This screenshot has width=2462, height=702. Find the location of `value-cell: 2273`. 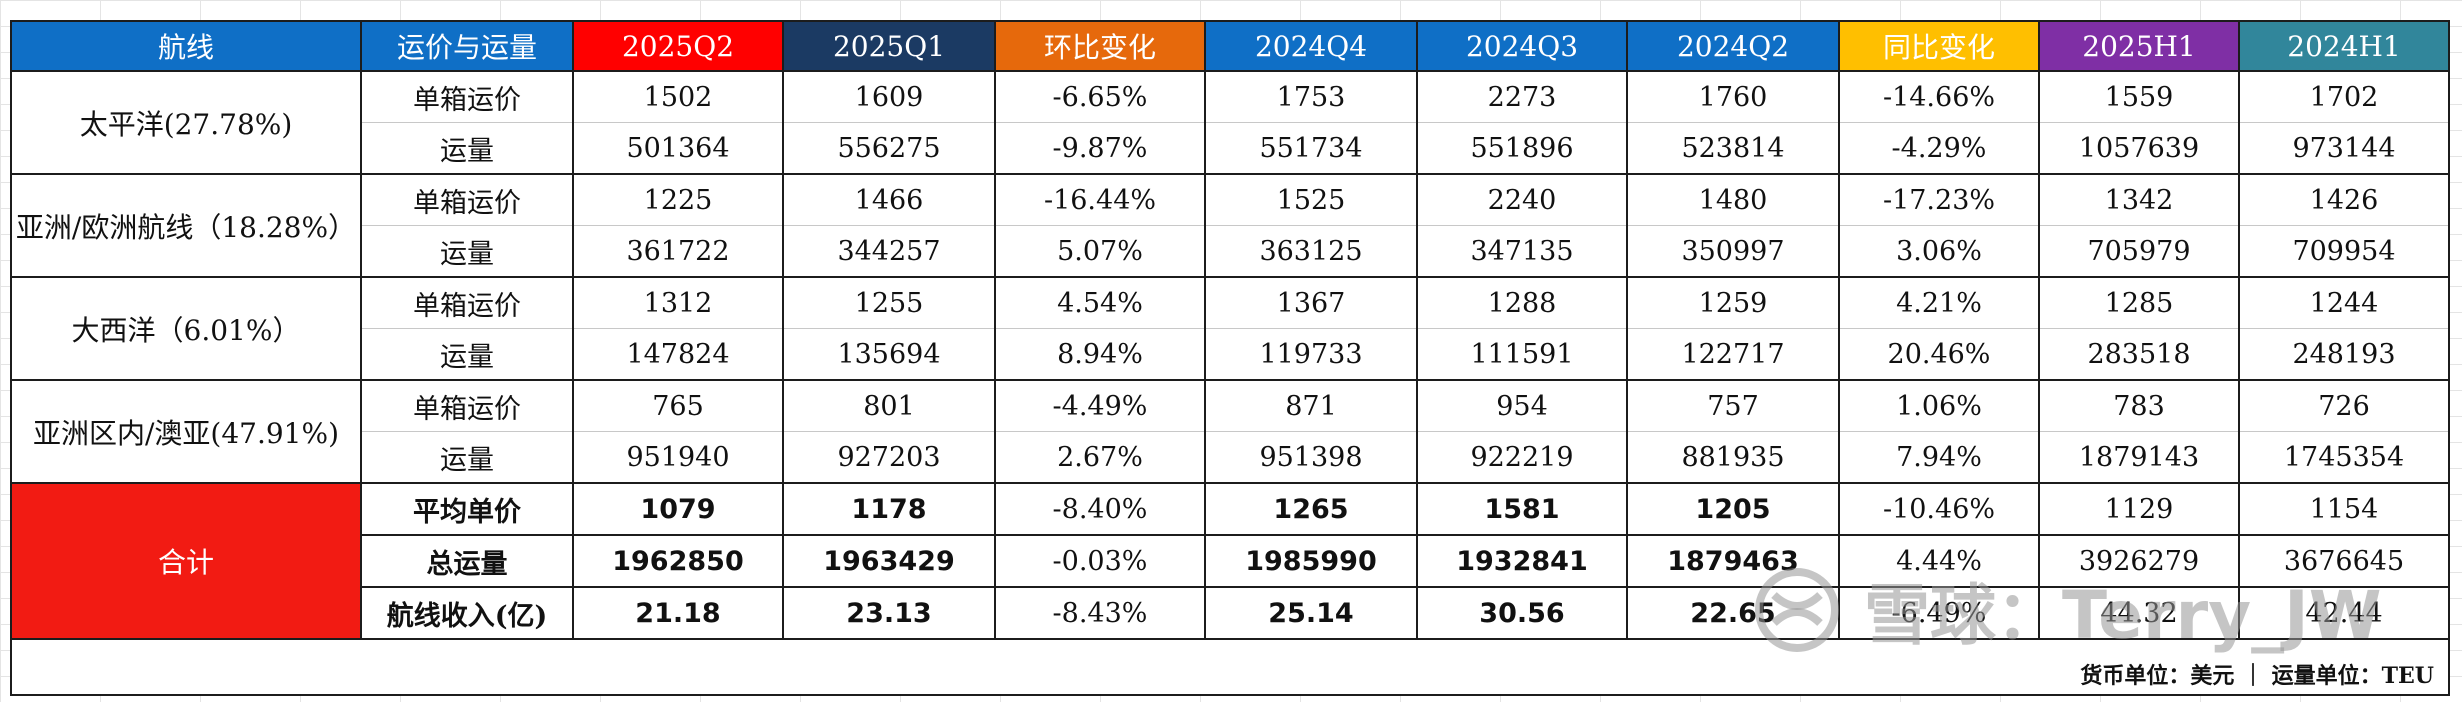

value-cell: 2273 is located at coordinates (1522, 96).